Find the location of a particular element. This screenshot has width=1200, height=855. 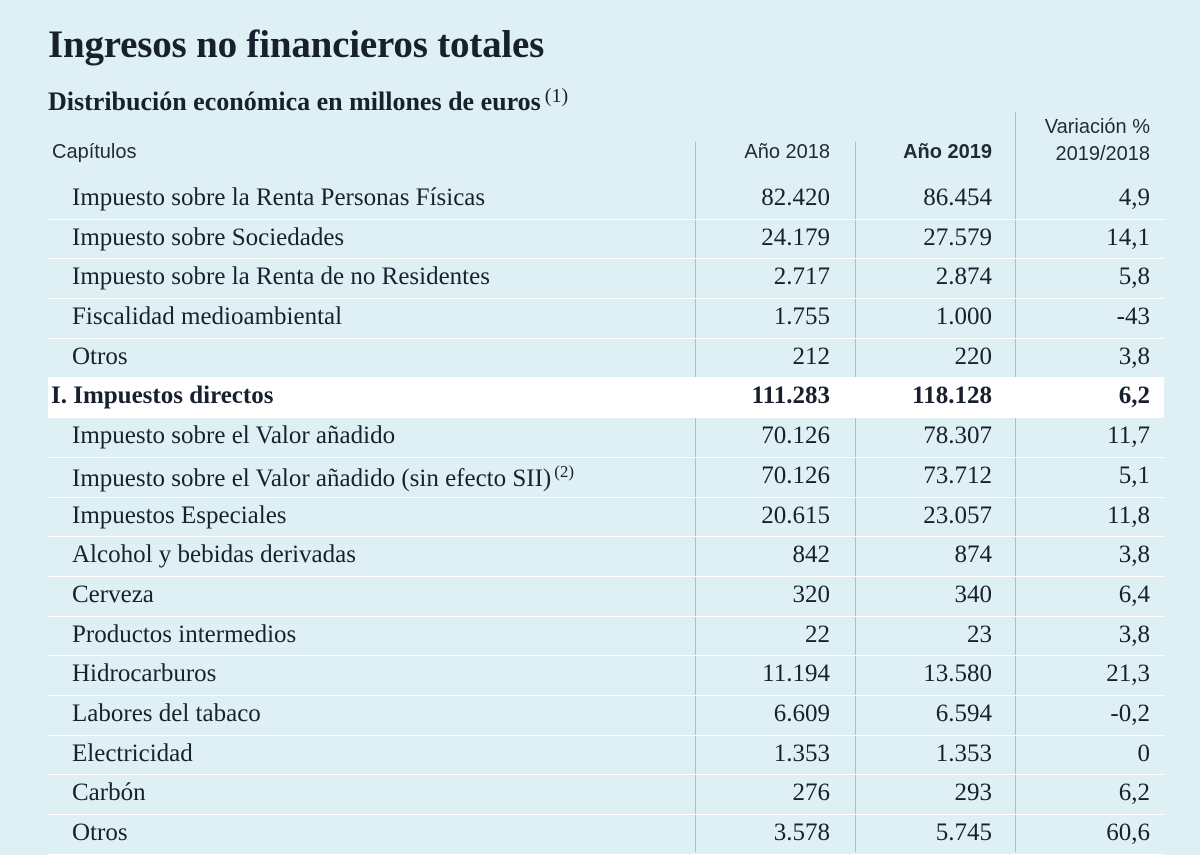

cell-2018: 111.283 is located at coordinates (791, 396).